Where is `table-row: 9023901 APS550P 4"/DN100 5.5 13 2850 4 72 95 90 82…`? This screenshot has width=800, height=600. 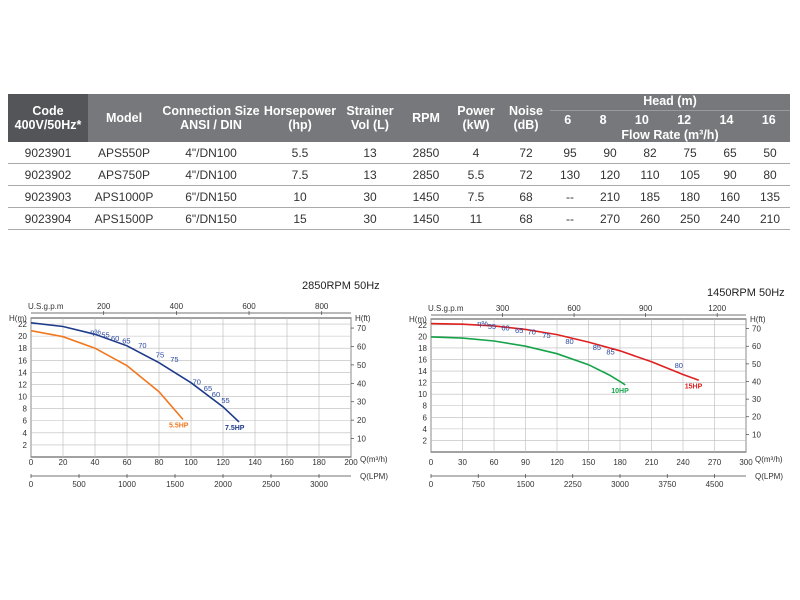
table-row: 9023901 APS550P 4"/DN100 5.5 13 2850 4 72 95 90 82… is located at coordinates (399, 153).